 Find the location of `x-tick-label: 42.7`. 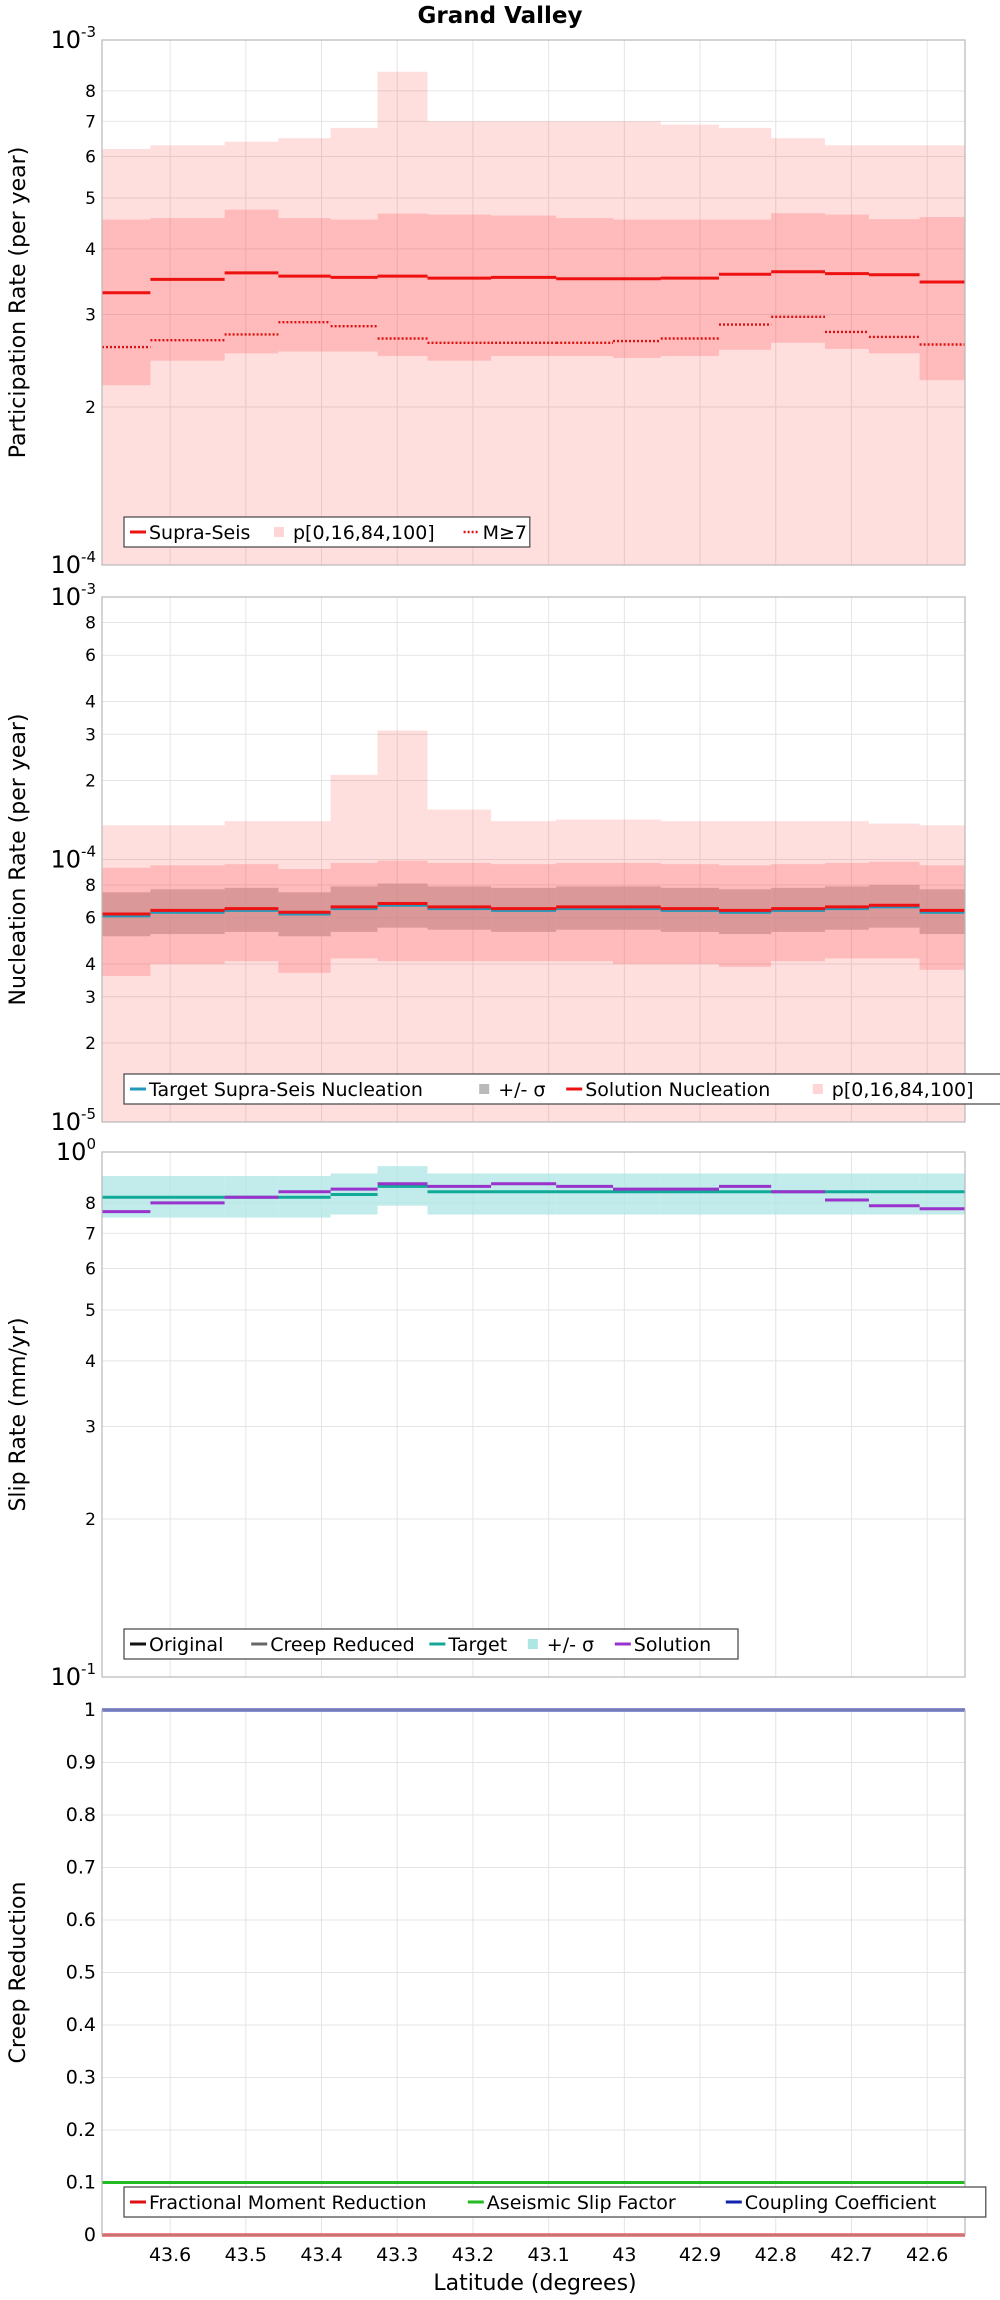

x-tick-label: 42.7 is located at coordinates (851, 2255).